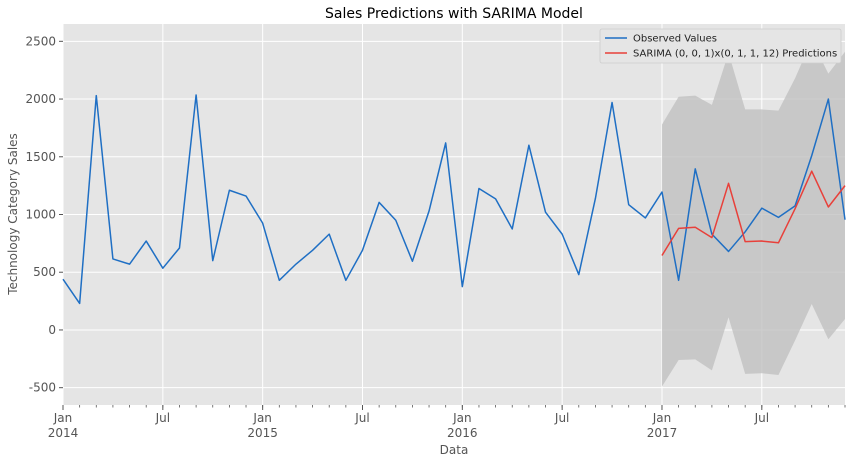 Image resolution: width=852 pixels, height=463 pixels. I want to click on legend-label-observed: Observed Values, so click(675, 39).